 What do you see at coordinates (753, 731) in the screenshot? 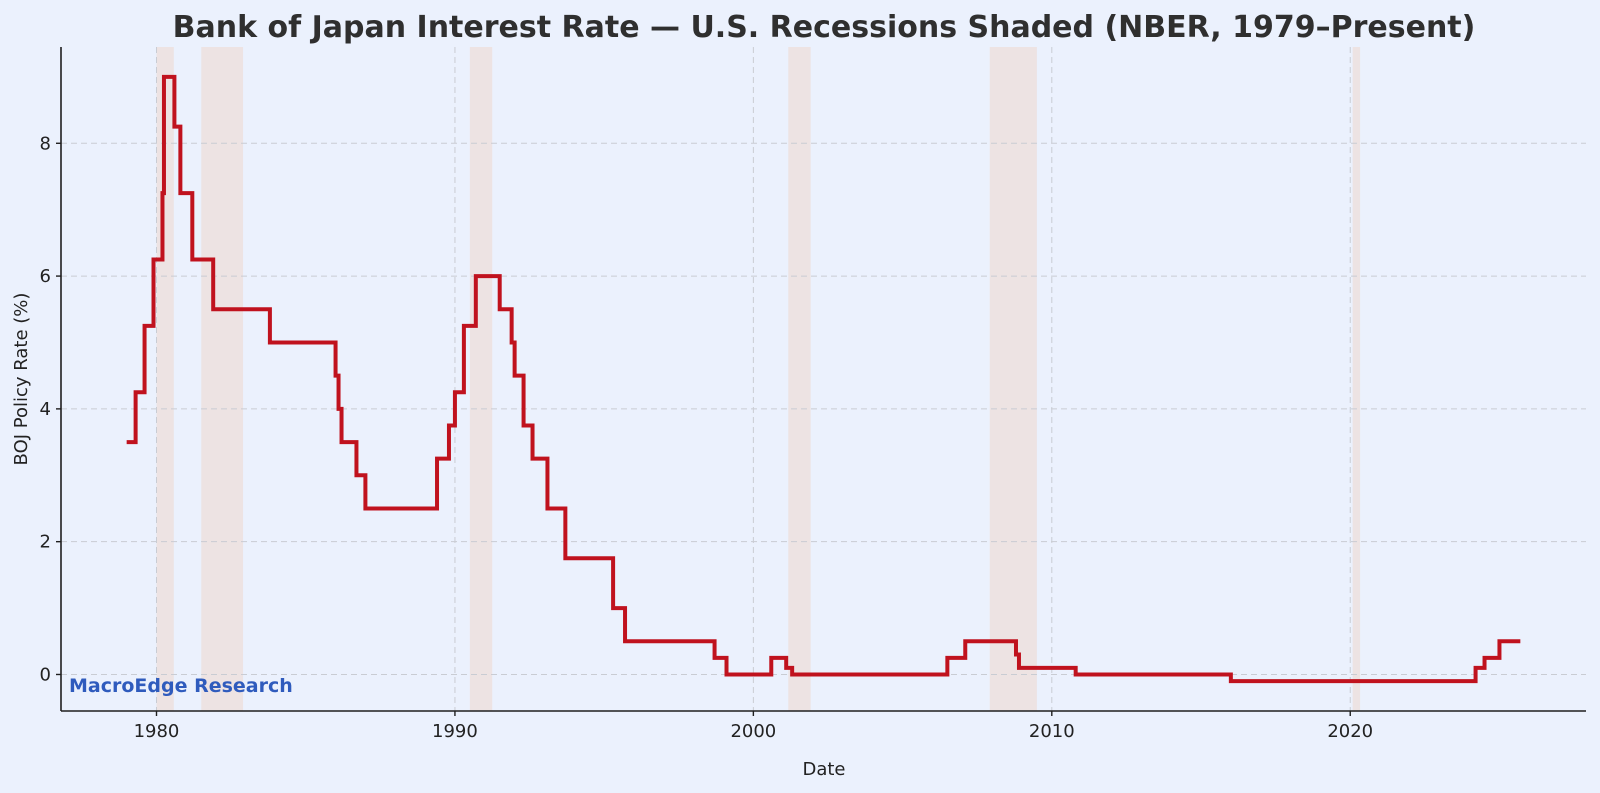
I see `x-tick-label: 2000` at bounding box center [753, 731].